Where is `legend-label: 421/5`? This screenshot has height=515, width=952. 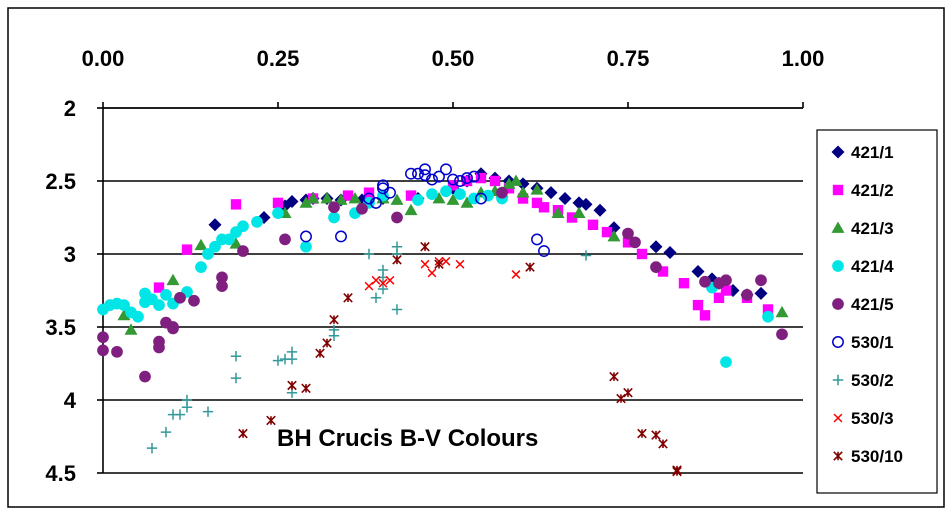
legend-label: 421/5 is located at coordinates (872, 304).